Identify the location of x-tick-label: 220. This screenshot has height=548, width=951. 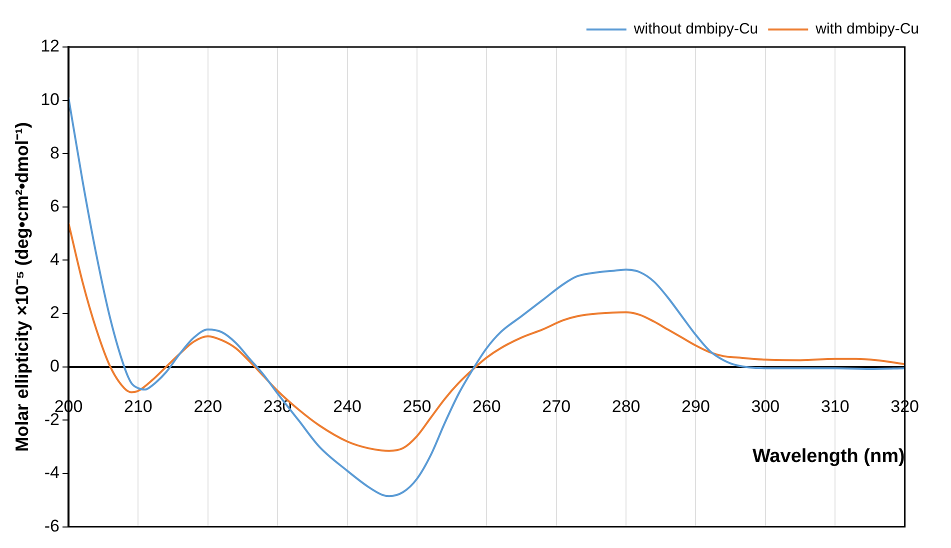
(208, 406).